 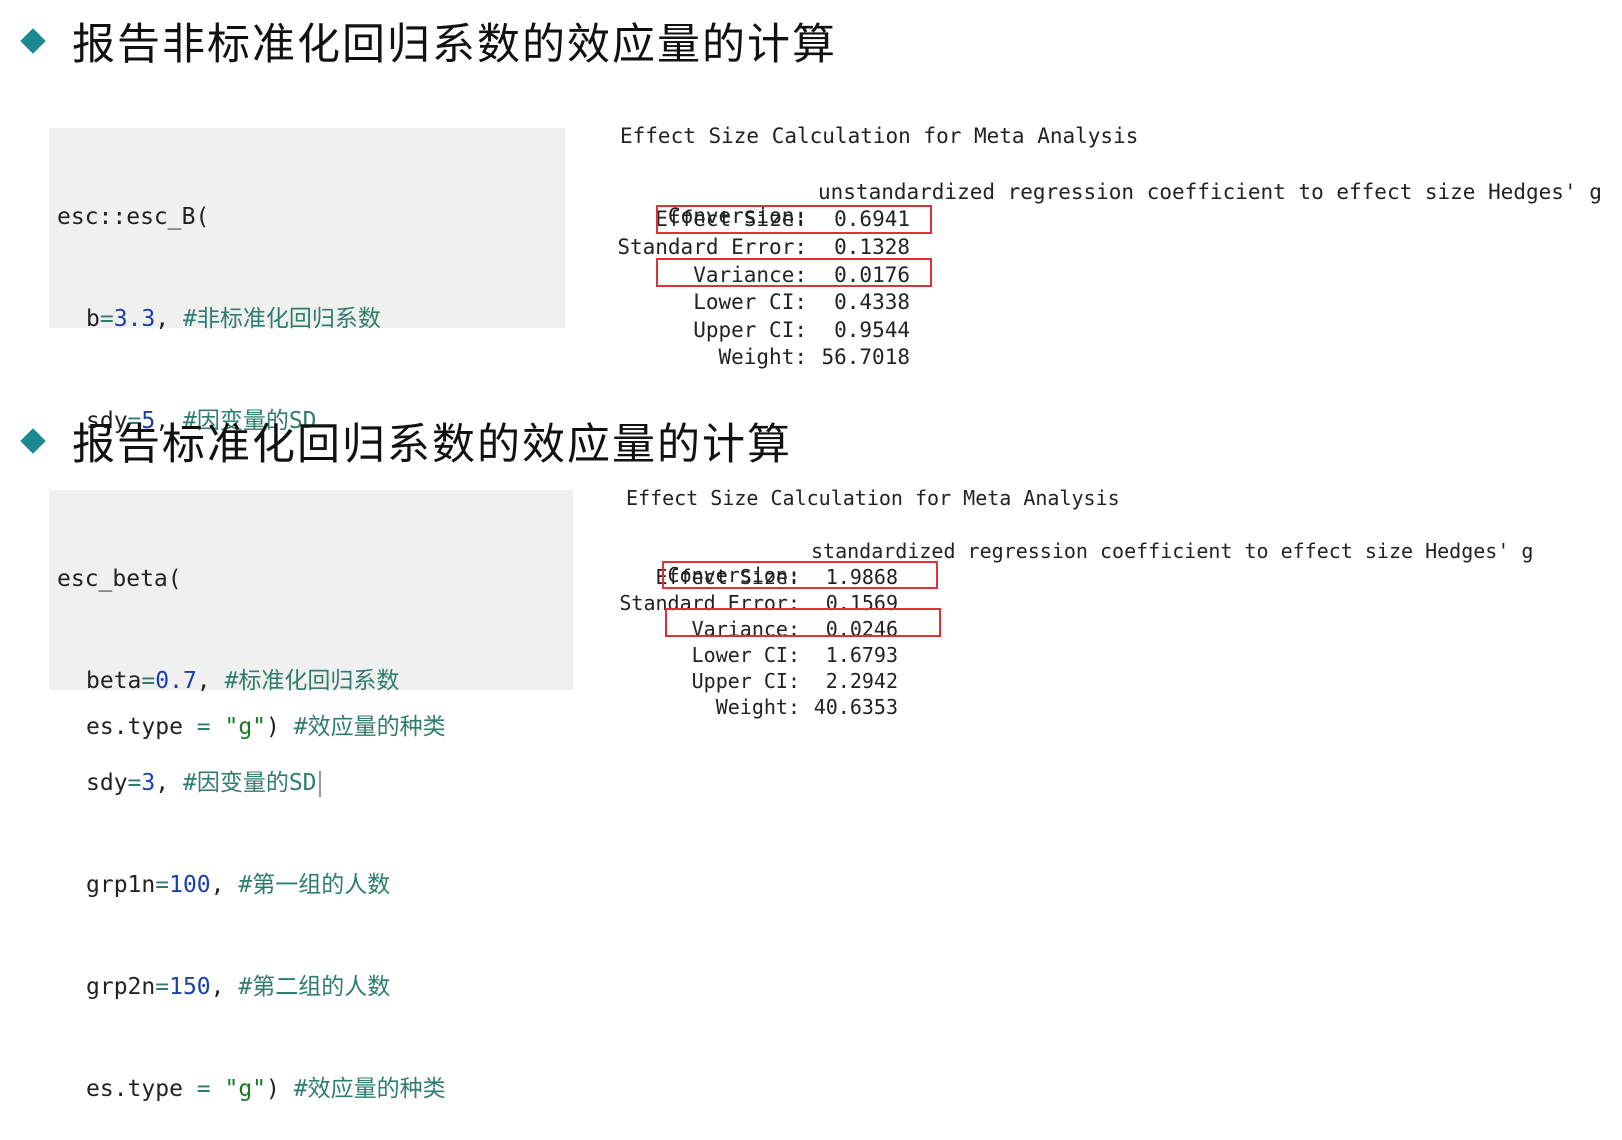 What do you see at coordinates (855, 707) in the screenshot?
I see `output-value: 40.6353` at bounding box center [855, 707].